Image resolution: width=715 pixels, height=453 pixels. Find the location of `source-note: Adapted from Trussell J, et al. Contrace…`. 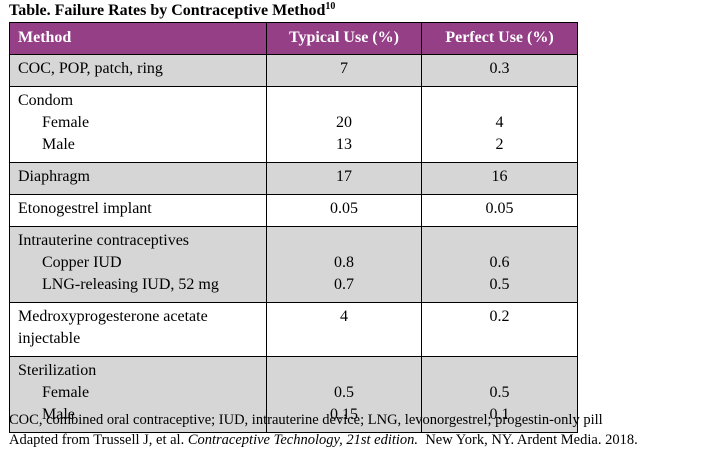

source-note: Adapted from Trussell J, et al. Contrace… is located at coordinates (323, 440).